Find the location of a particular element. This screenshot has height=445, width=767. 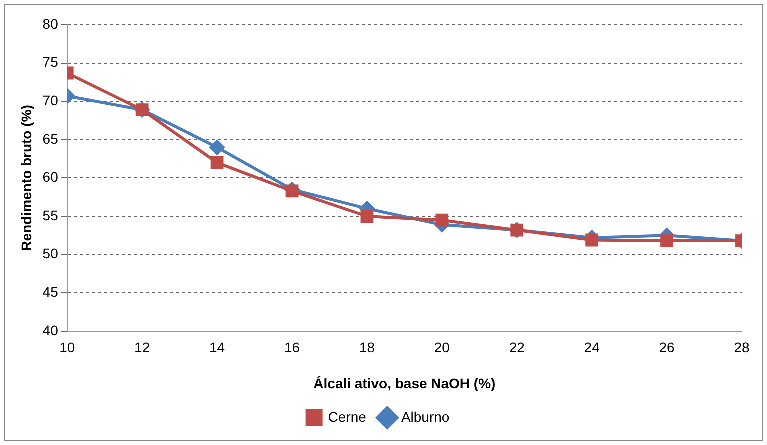

y-tick-label: 60 is located at coordinates (50, 177).